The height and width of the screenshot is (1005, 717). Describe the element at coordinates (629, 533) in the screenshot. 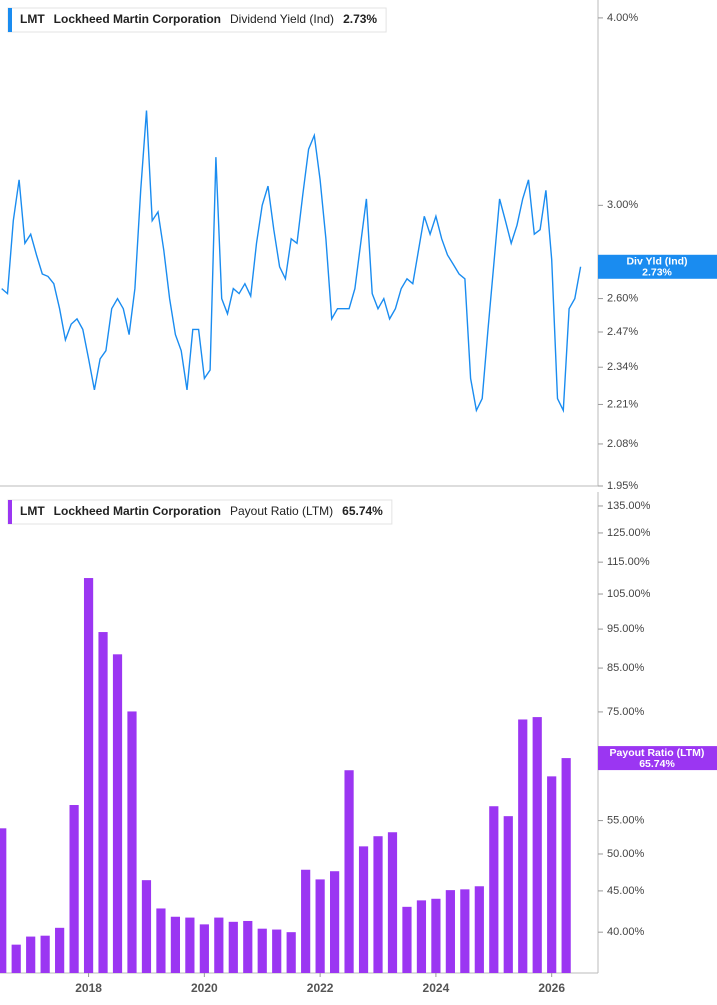

I see `y-tick-label: 125.00%` at that location.